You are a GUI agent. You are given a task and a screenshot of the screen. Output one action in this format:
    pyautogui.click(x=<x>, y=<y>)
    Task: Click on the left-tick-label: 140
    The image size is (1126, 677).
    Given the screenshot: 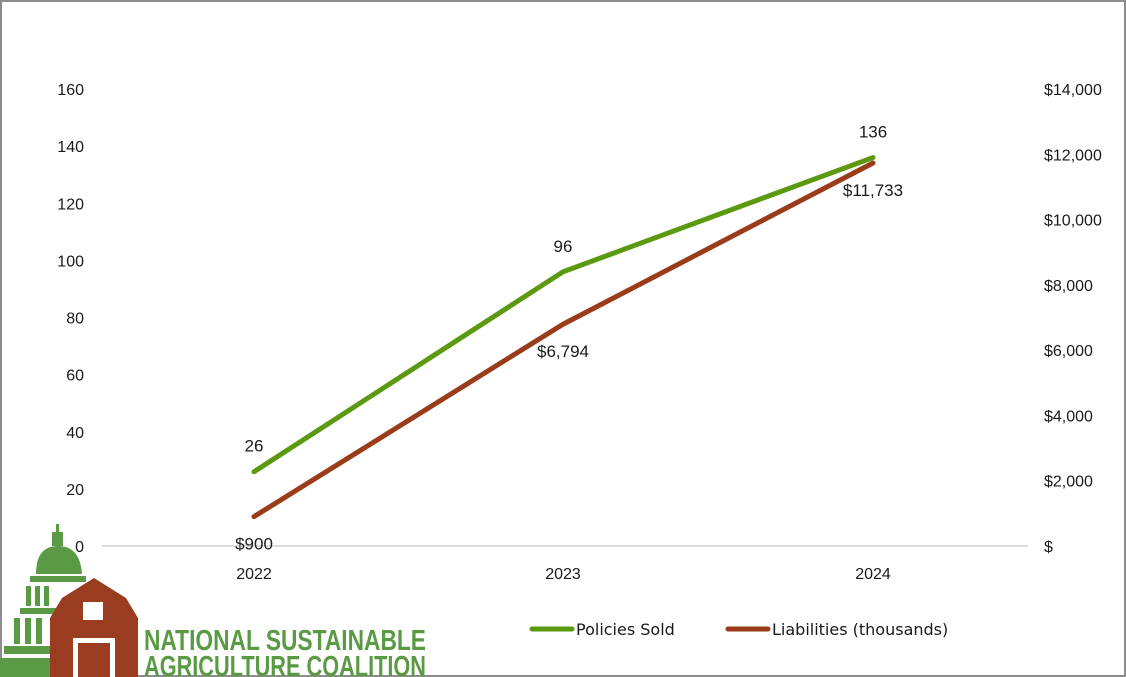 What is the action you would take?
    pyautogui.click(x=70, y=147)
    